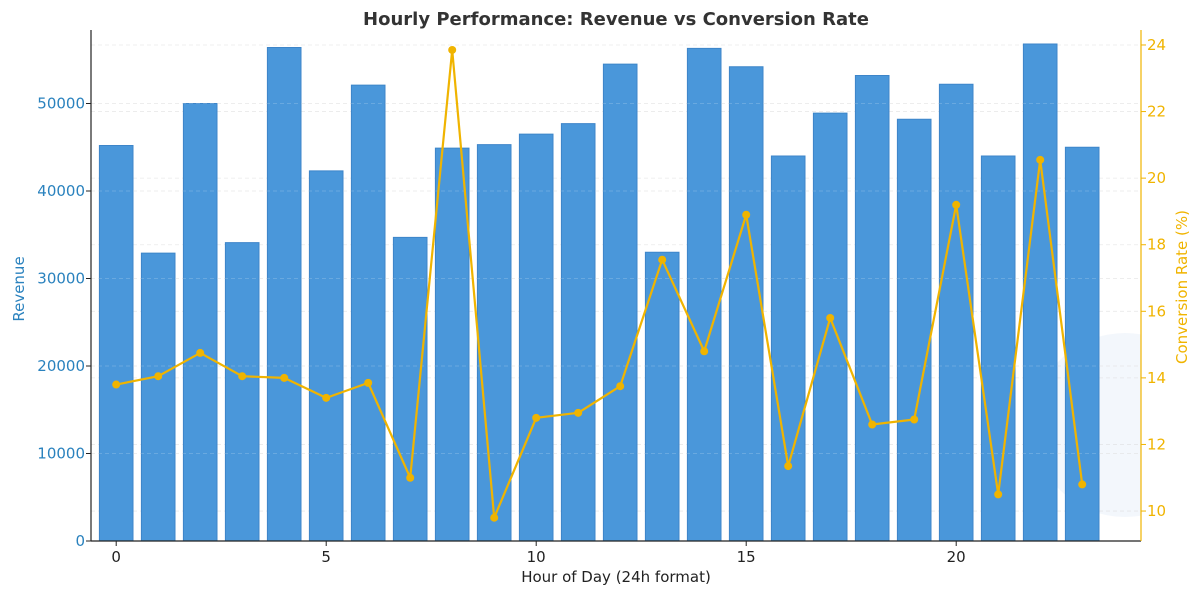 Image resolution: width=1200 pixels, height=599 pixels. Describe the element at coordinates (61, 191) in the screenshot. I see `y-tick-label: 40000` at that location.